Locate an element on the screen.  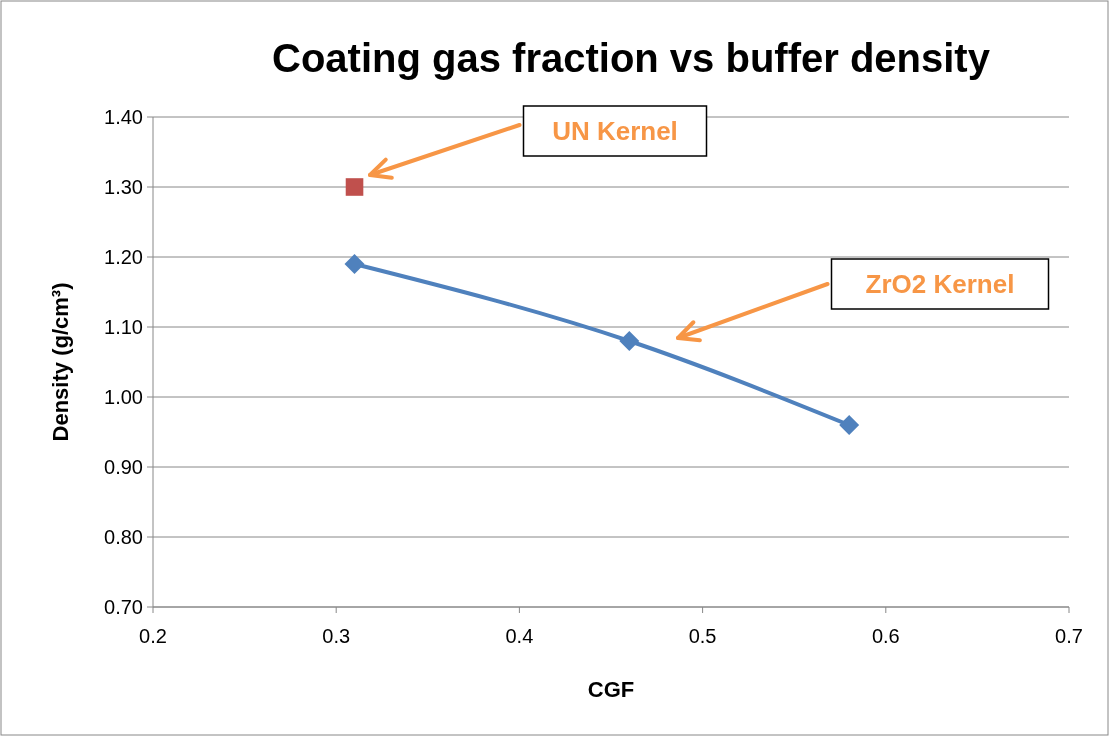
x-tick-label: 0.5 is located at coordinates (702, 636).